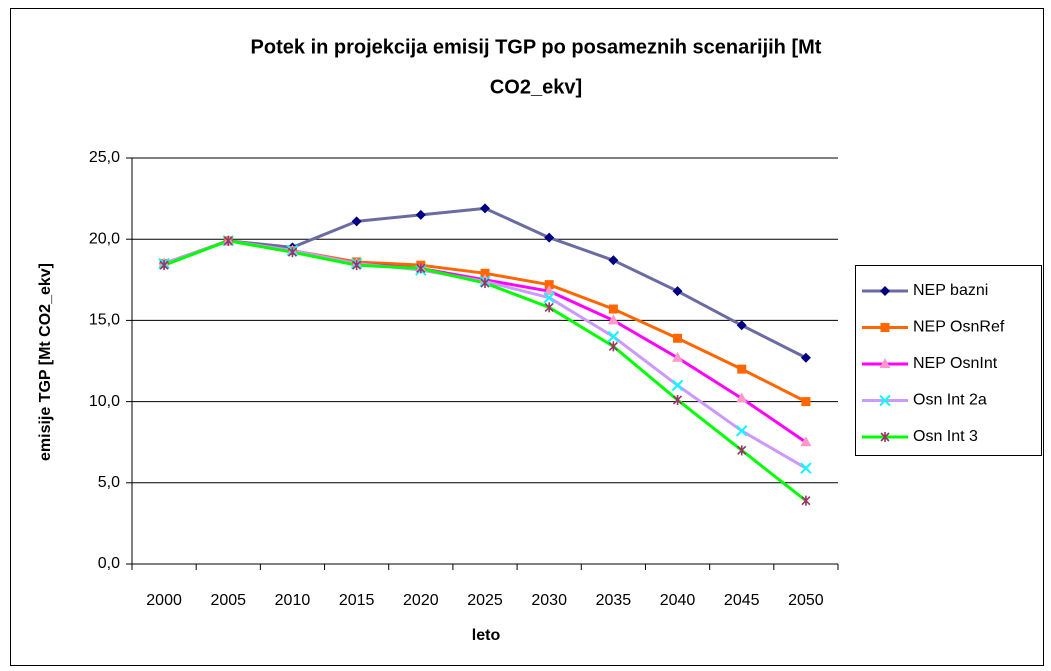 The height and width of the screenshot is (671, 1051). I want to click on y-axis-title: emisije TGP [Mt CO2_ekv], so click(45, 362).